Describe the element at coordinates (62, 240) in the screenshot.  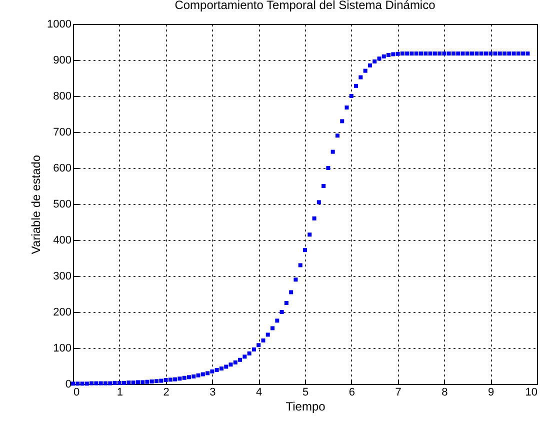
I see `y-tick-label: 400` at that location.